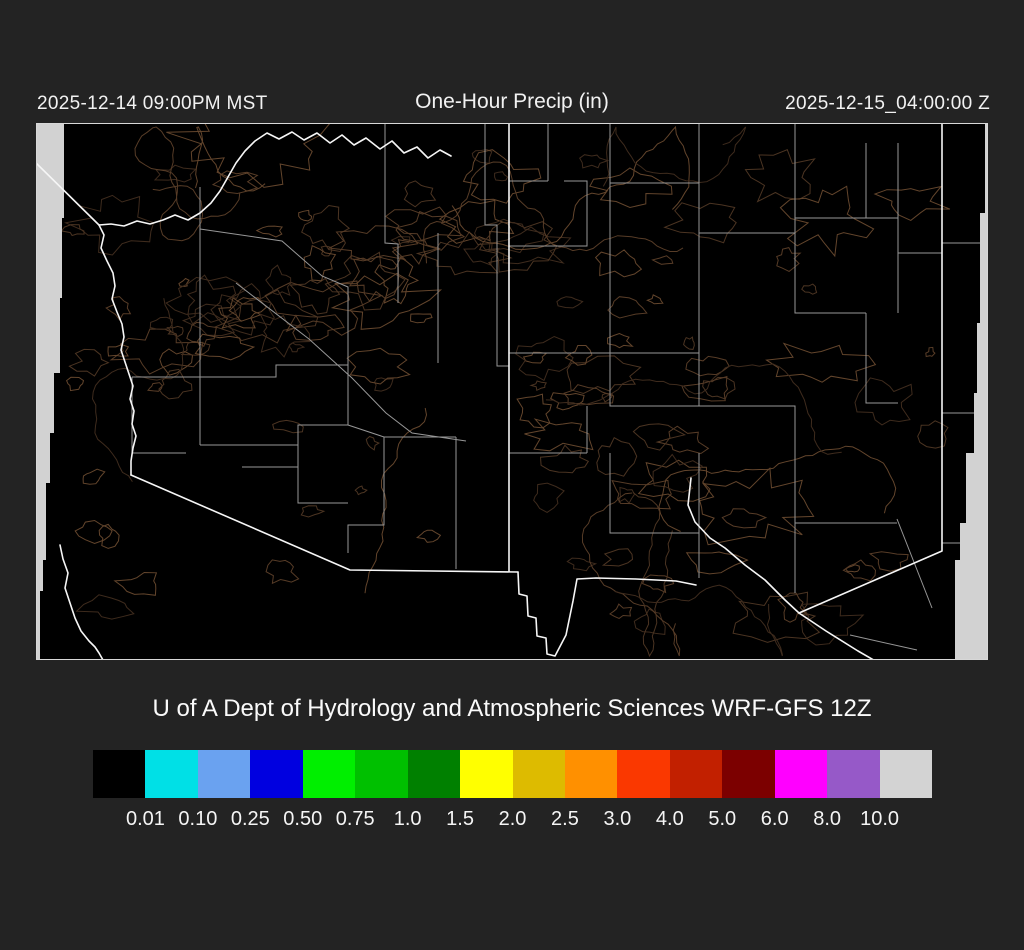 The width and height of the screenshot is (1024, 950). Describe the element at coordinates (827, 819) in the screenshot. I see `legend-tick-label: 8.0` at that location.